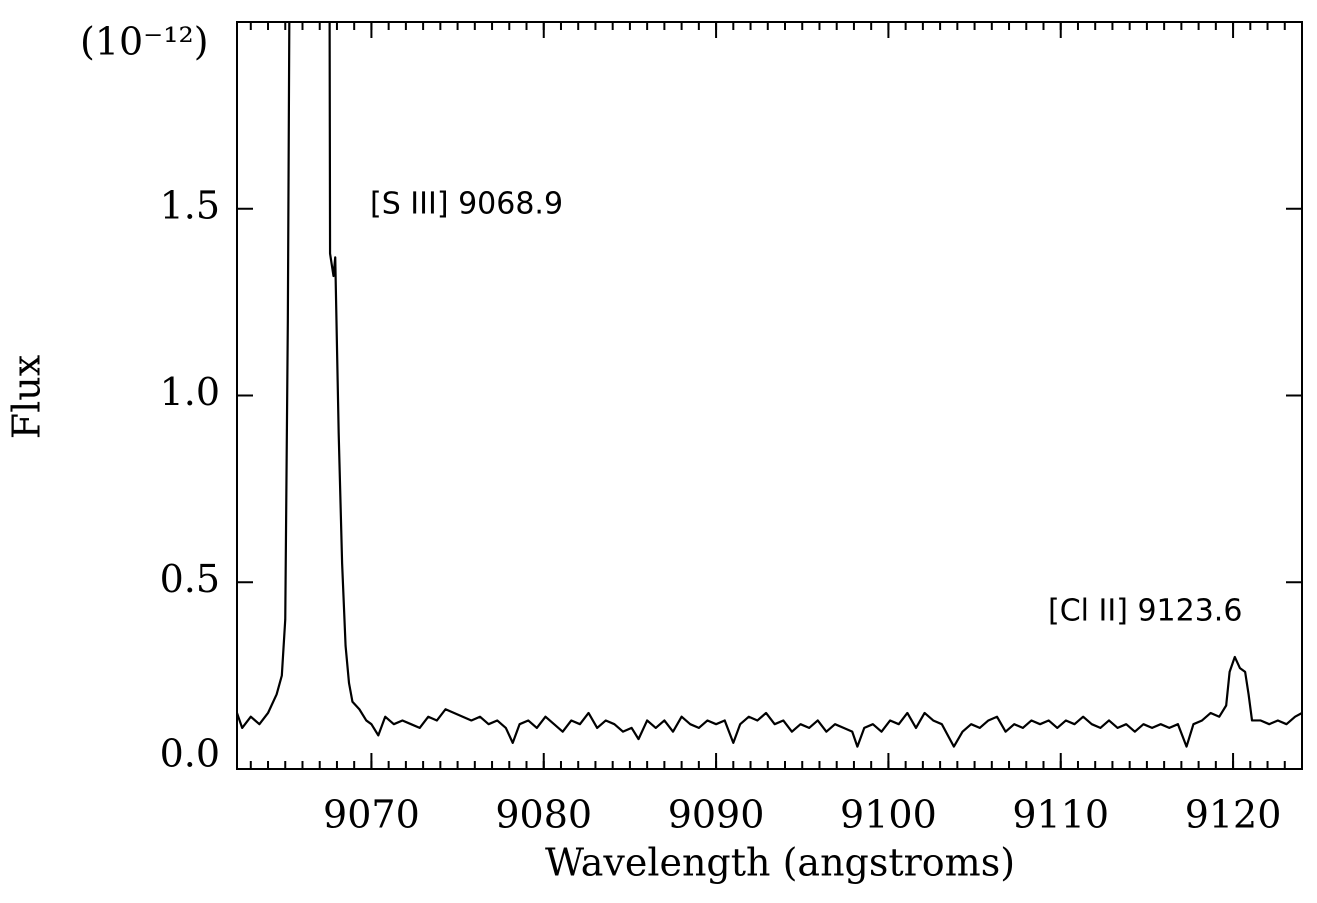 This screenshot has width=1317, height=903. I want to click on y-axis-label: Flux, so click(27, 397).